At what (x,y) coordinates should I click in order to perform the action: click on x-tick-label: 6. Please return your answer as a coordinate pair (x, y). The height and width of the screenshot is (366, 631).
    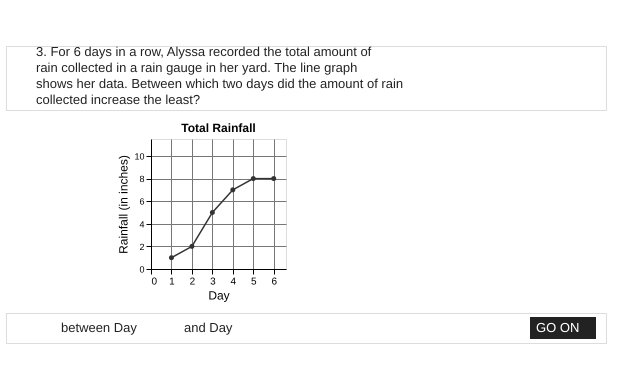
    Looking at the image, I should click on (274, 282).